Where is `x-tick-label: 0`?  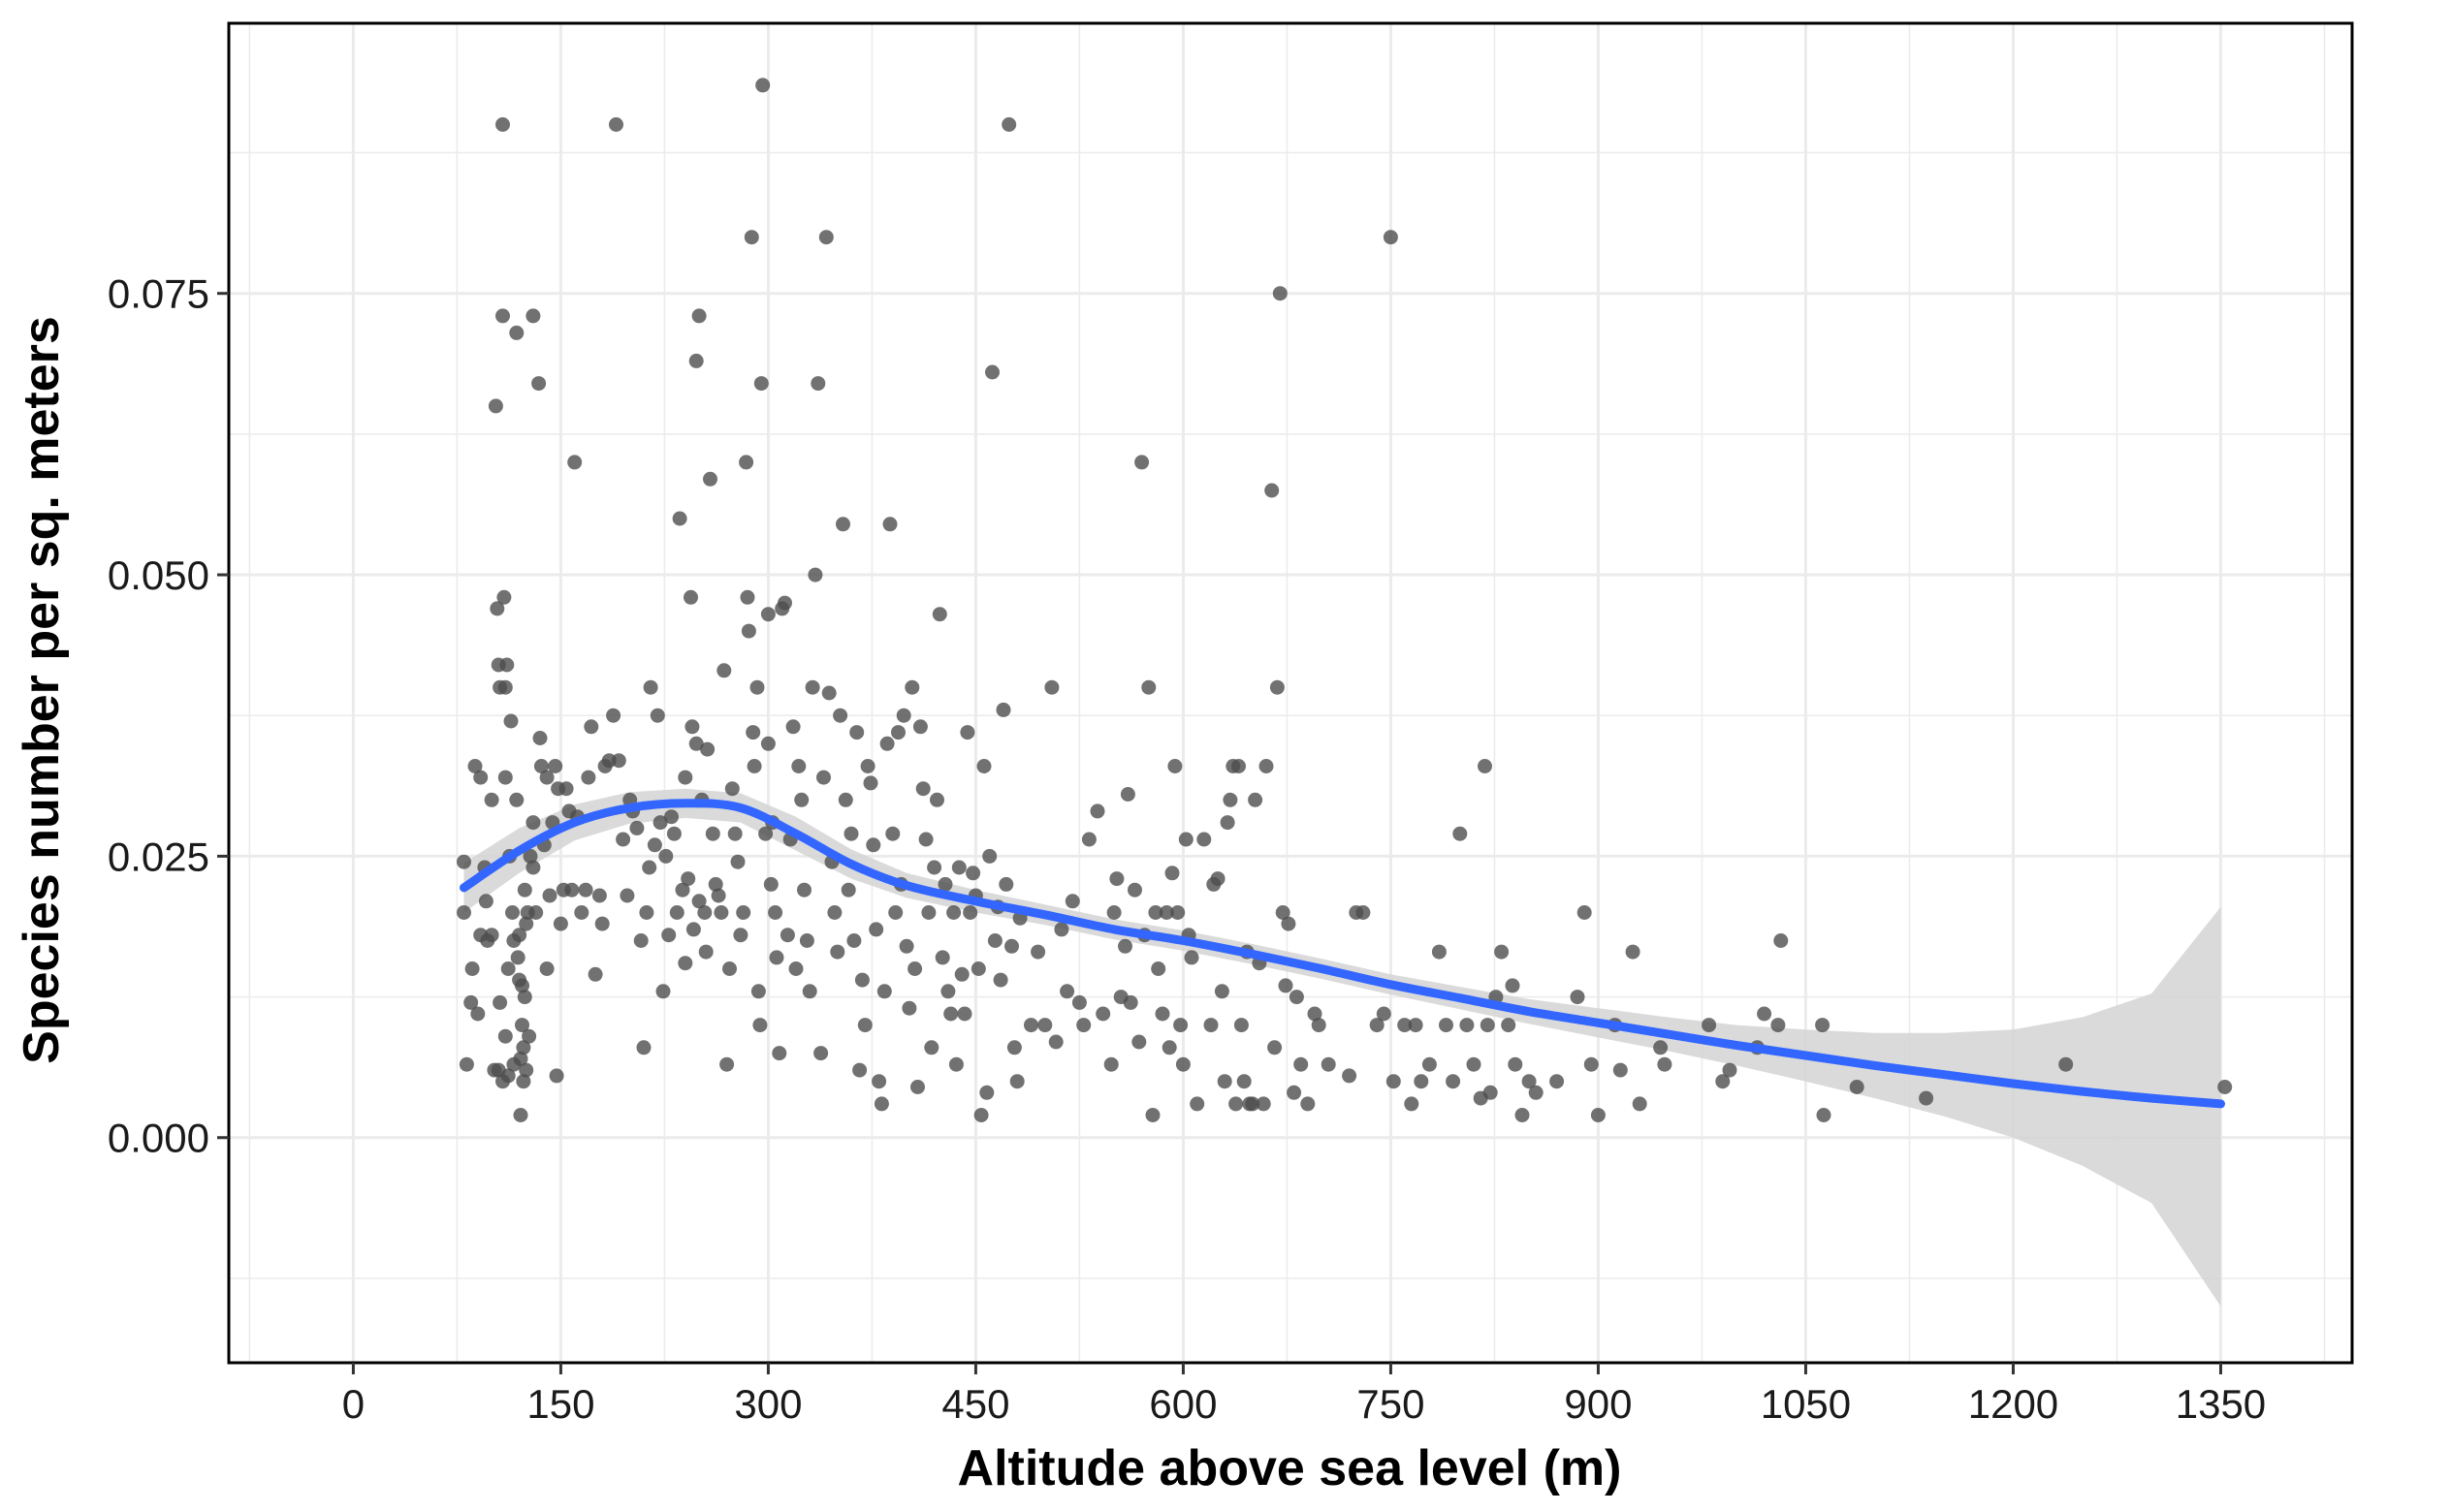 x-tick-label: 0 is located at coordinates (353, 1404).